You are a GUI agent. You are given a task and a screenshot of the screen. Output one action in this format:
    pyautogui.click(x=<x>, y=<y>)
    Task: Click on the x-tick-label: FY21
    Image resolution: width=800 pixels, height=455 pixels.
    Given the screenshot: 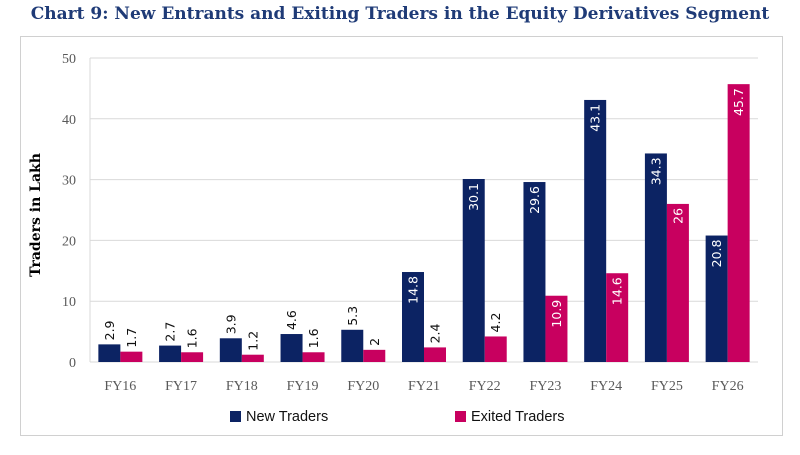 What is the action you would take?
    pyautogui.click(x=424, y=386)
    